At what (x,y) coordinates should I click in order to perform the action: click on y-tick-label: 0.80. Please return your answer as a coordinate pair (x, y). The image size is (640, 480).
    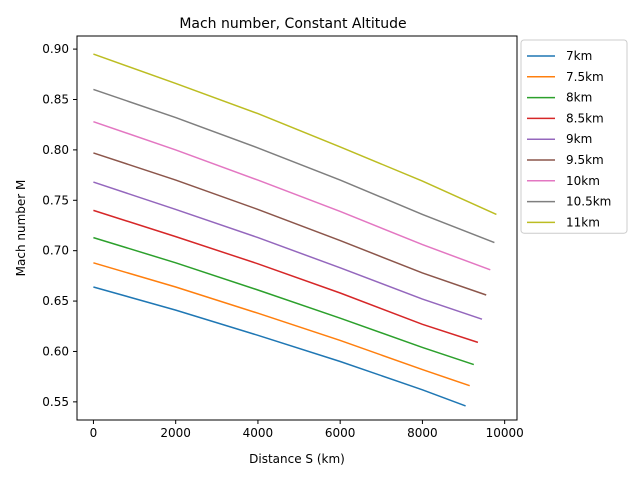
    Looking at the image, I should click on (55, 150).